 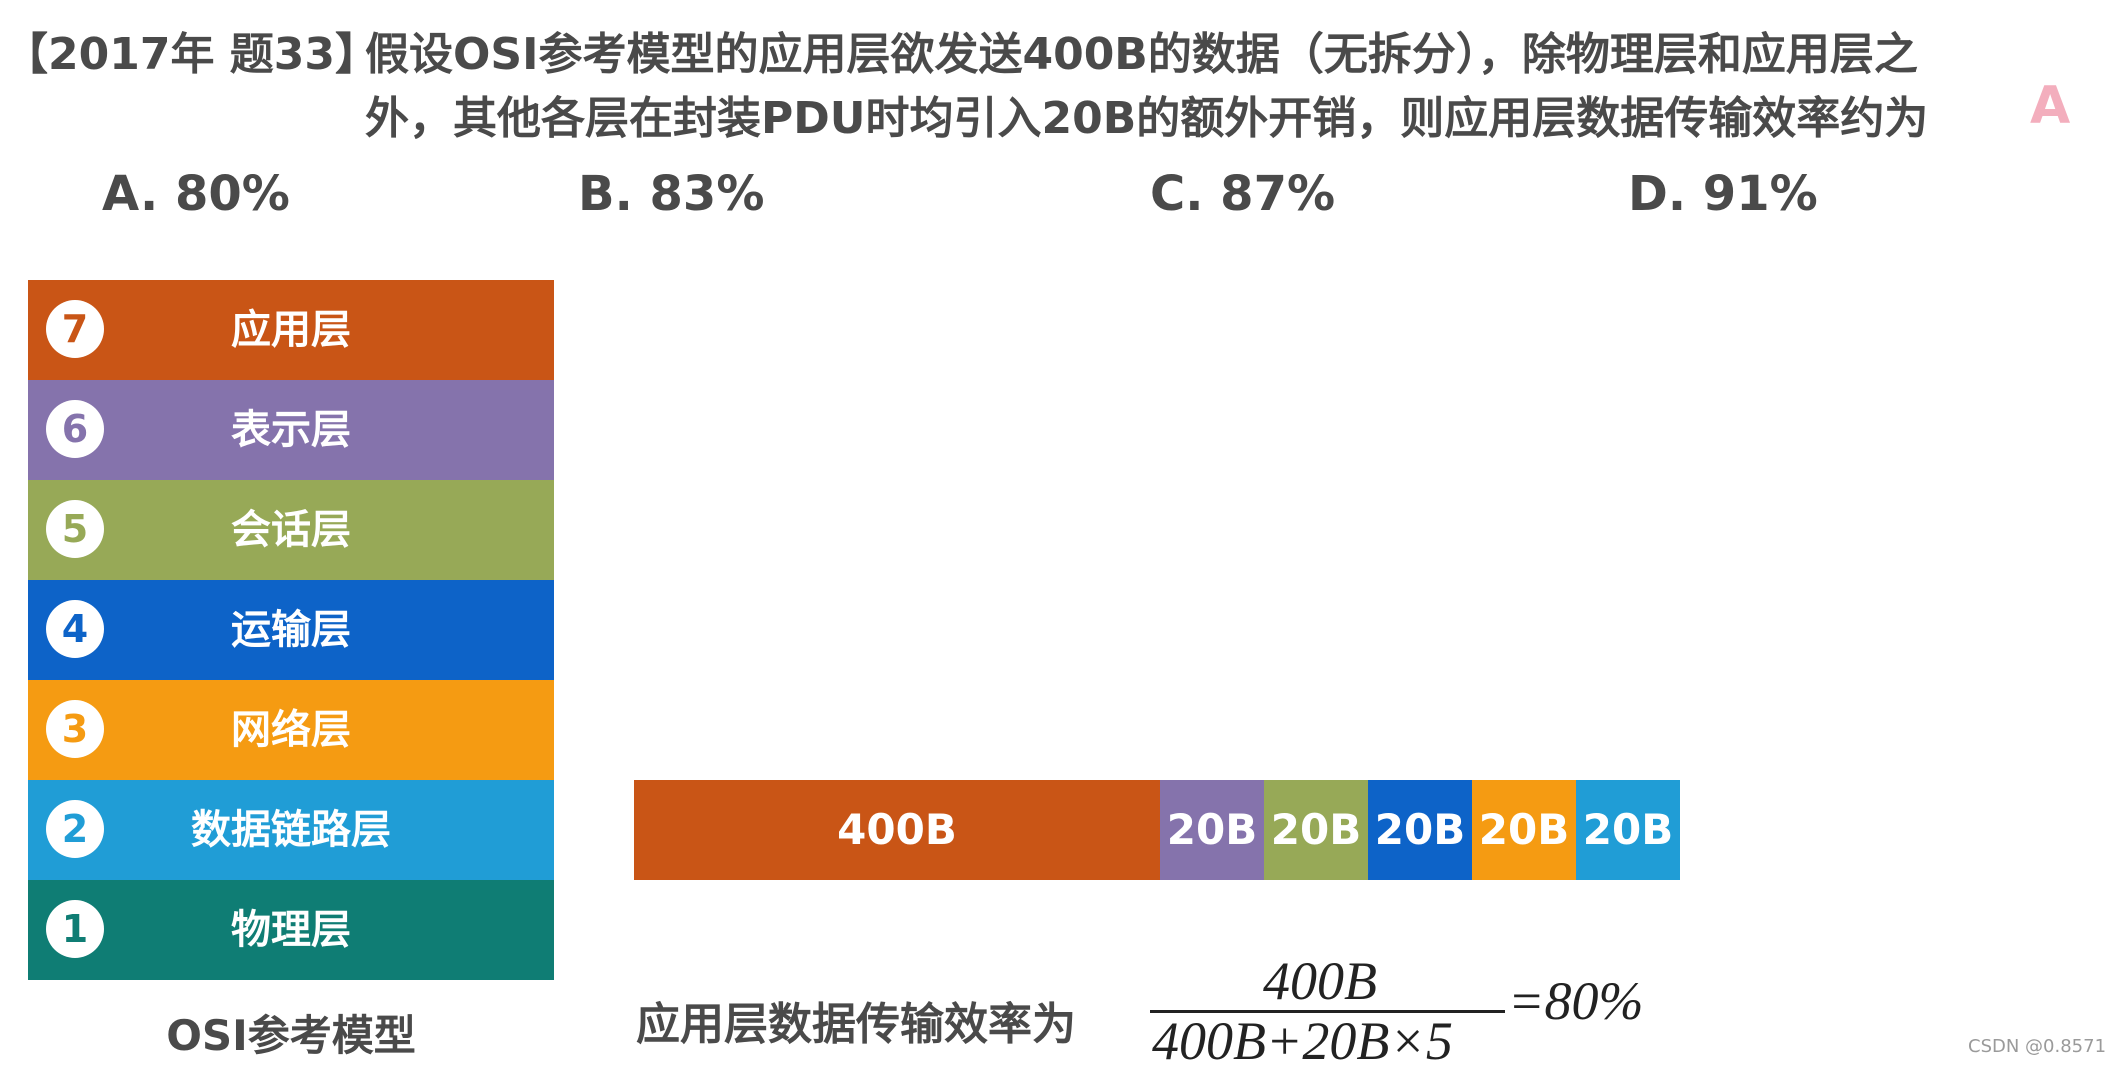 I want to click on option-d: D. 91%, so click(x=1723, y=194).